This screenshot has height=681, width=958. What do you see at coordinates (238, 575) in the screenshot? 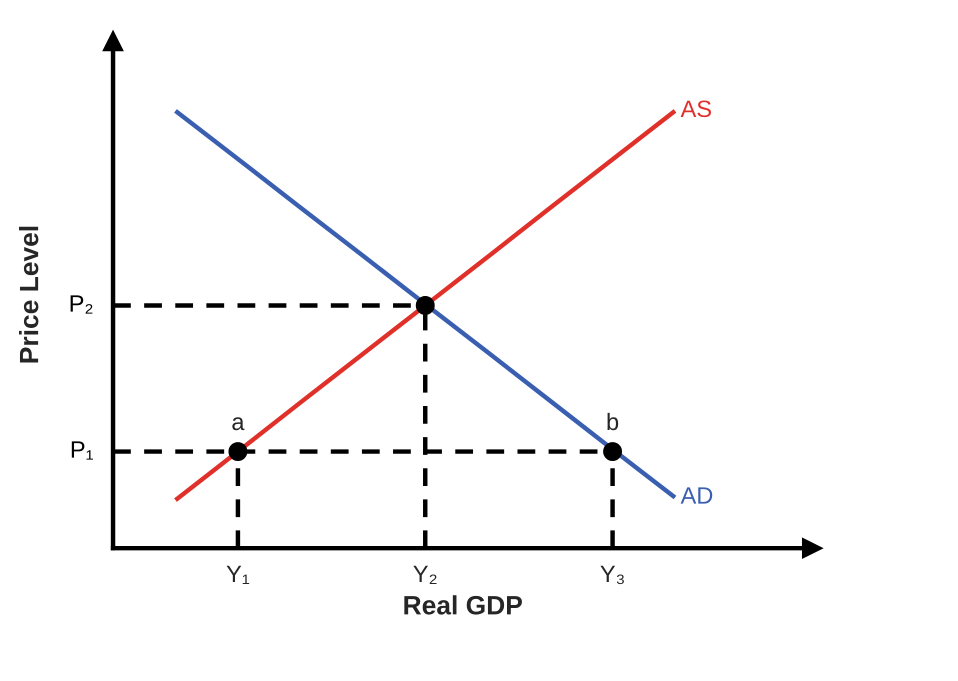
I see `x-tick-label: Y₁` at bounding box center [238, 575].